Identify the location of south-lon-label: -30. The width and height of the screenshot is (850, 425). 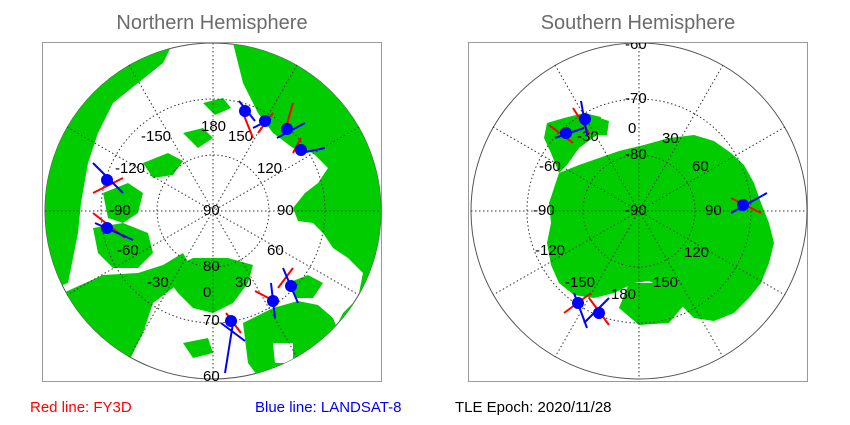
(588, 136).